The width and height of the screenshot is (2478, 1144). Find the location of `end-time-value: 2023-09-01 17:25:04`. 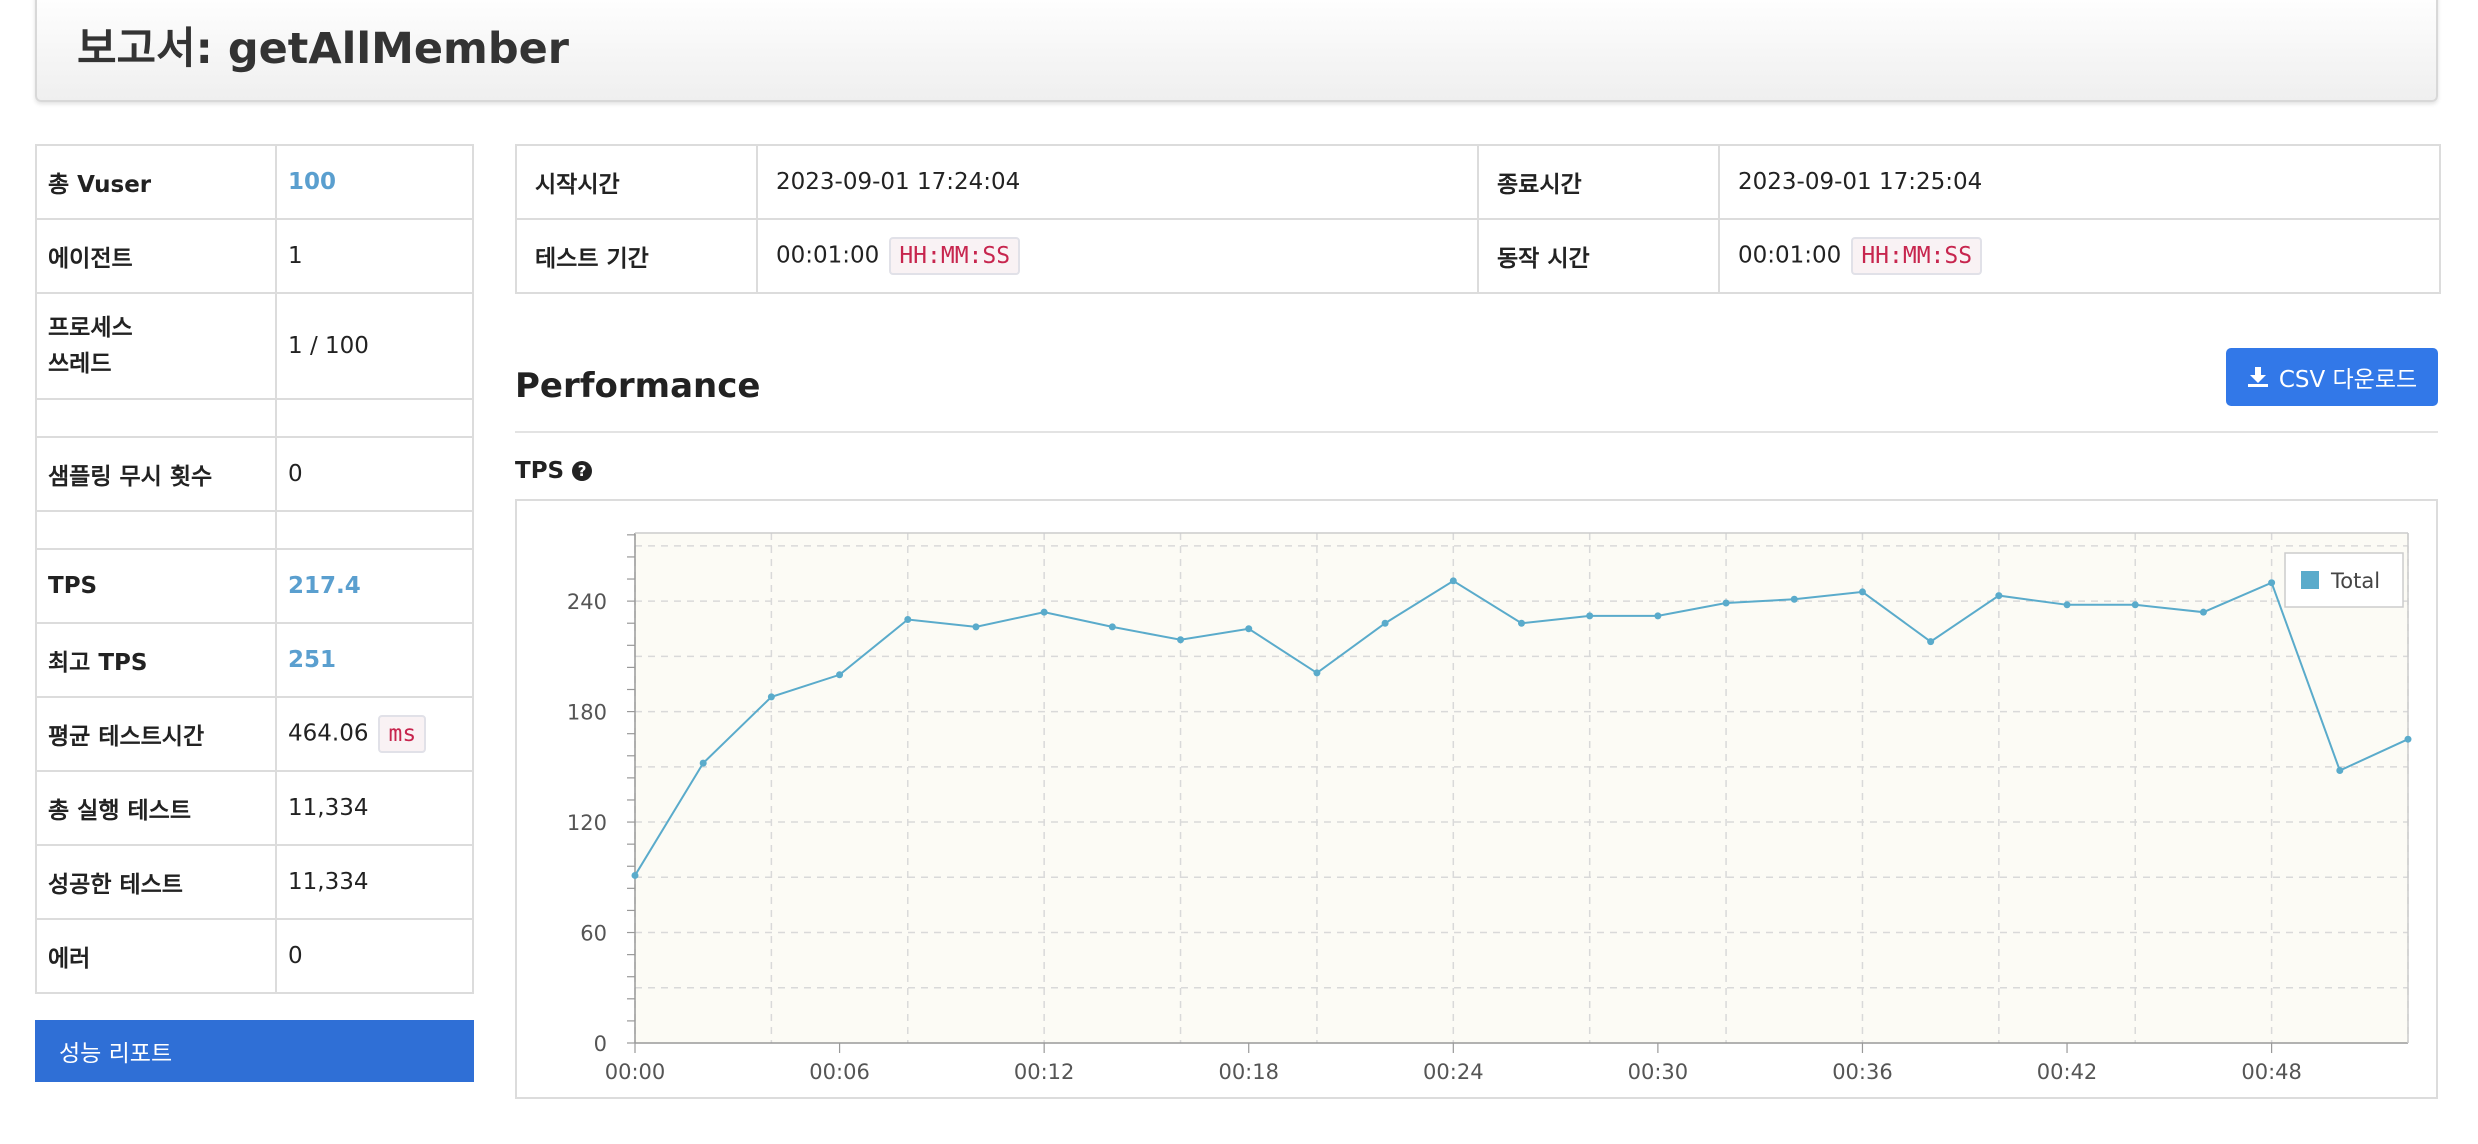

end-time-value: 2023-09-01 17:25:04 is located at coordinates (2079, 182).